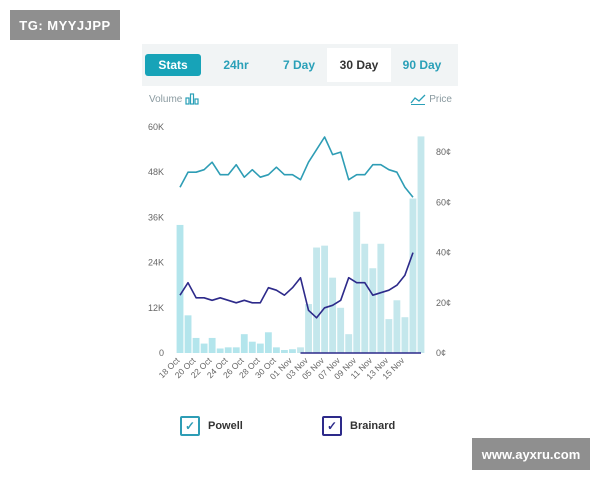 Image resolution: width=600 pixels, height=480 pixels. What do you see at coordinates (236, 65) in the screenshot?
I see `tab-24hr: 24hr` at bounding box center [236, 65].